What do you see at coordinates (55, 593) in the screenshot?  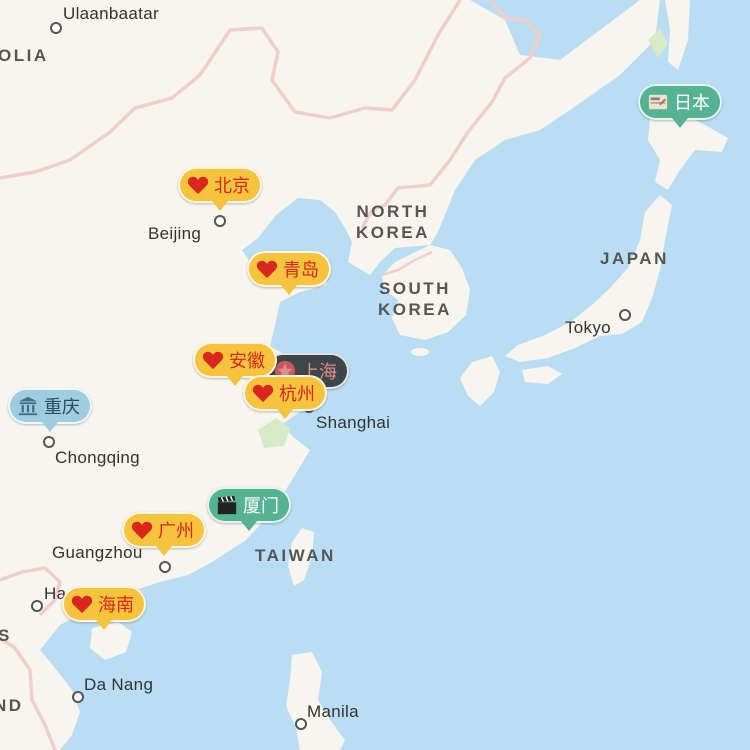 I see `city-label-hanoi: Ha` at bounding box center [55, 593].